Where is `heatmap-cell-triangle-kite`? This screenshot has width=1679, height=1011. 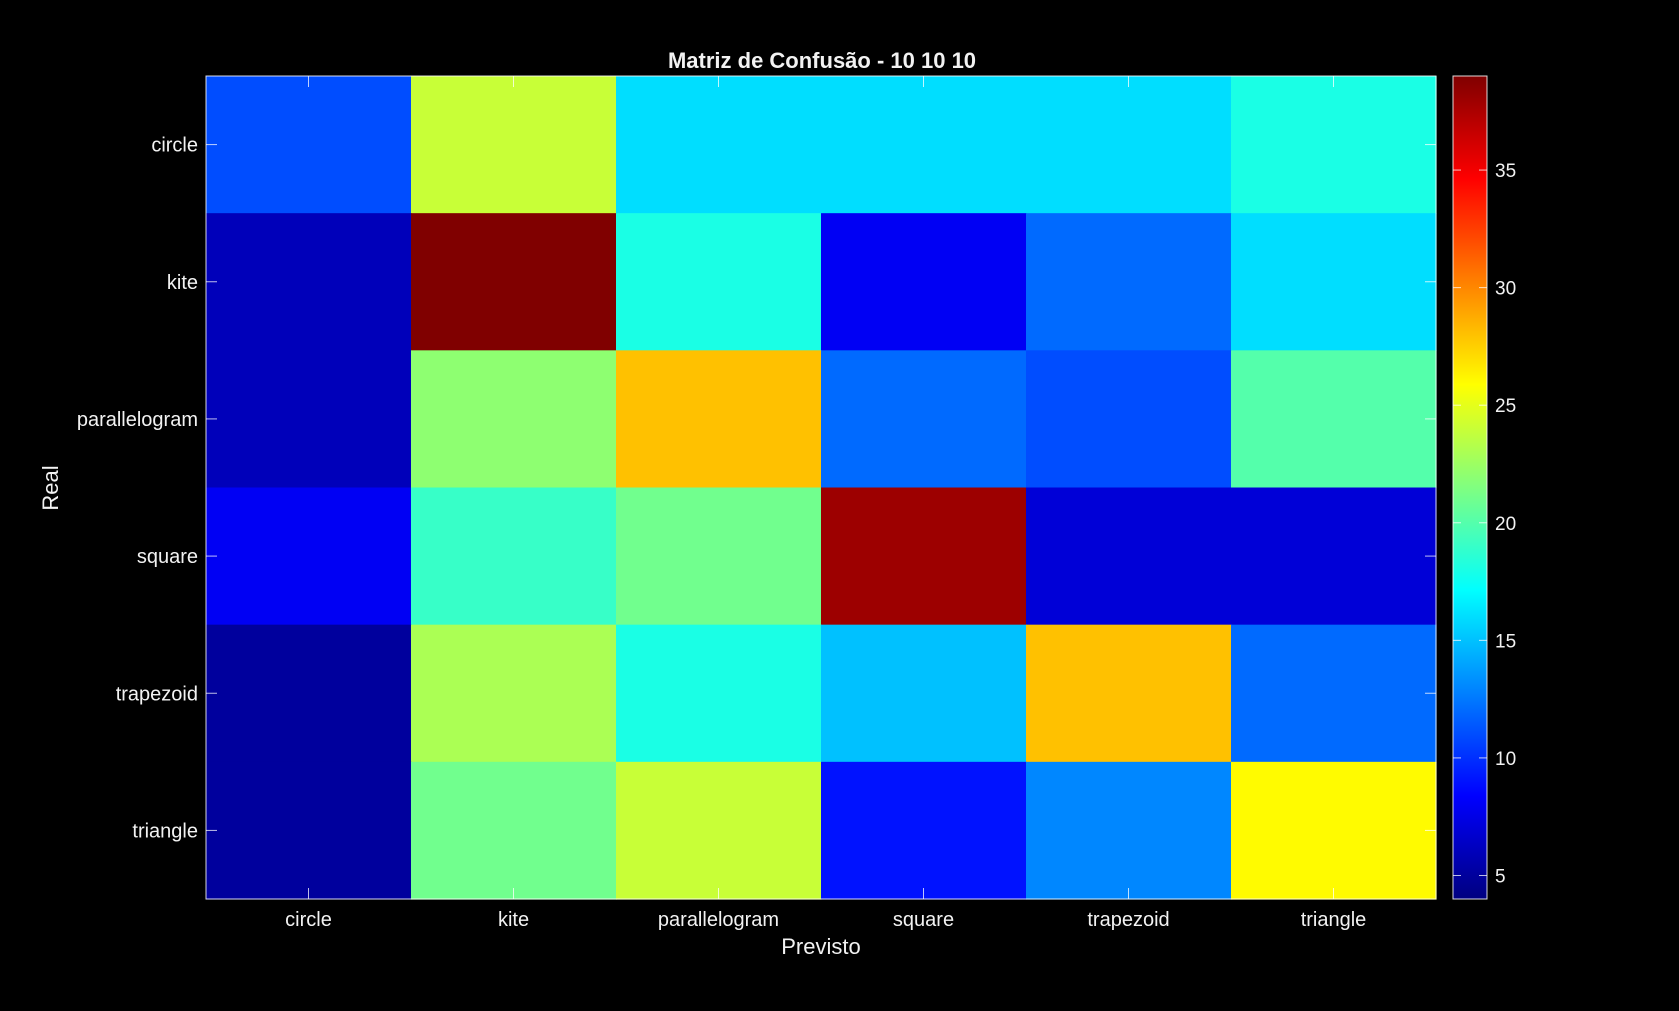 heatmap-cell-triangle-kite is located at coordinates (514, 830).